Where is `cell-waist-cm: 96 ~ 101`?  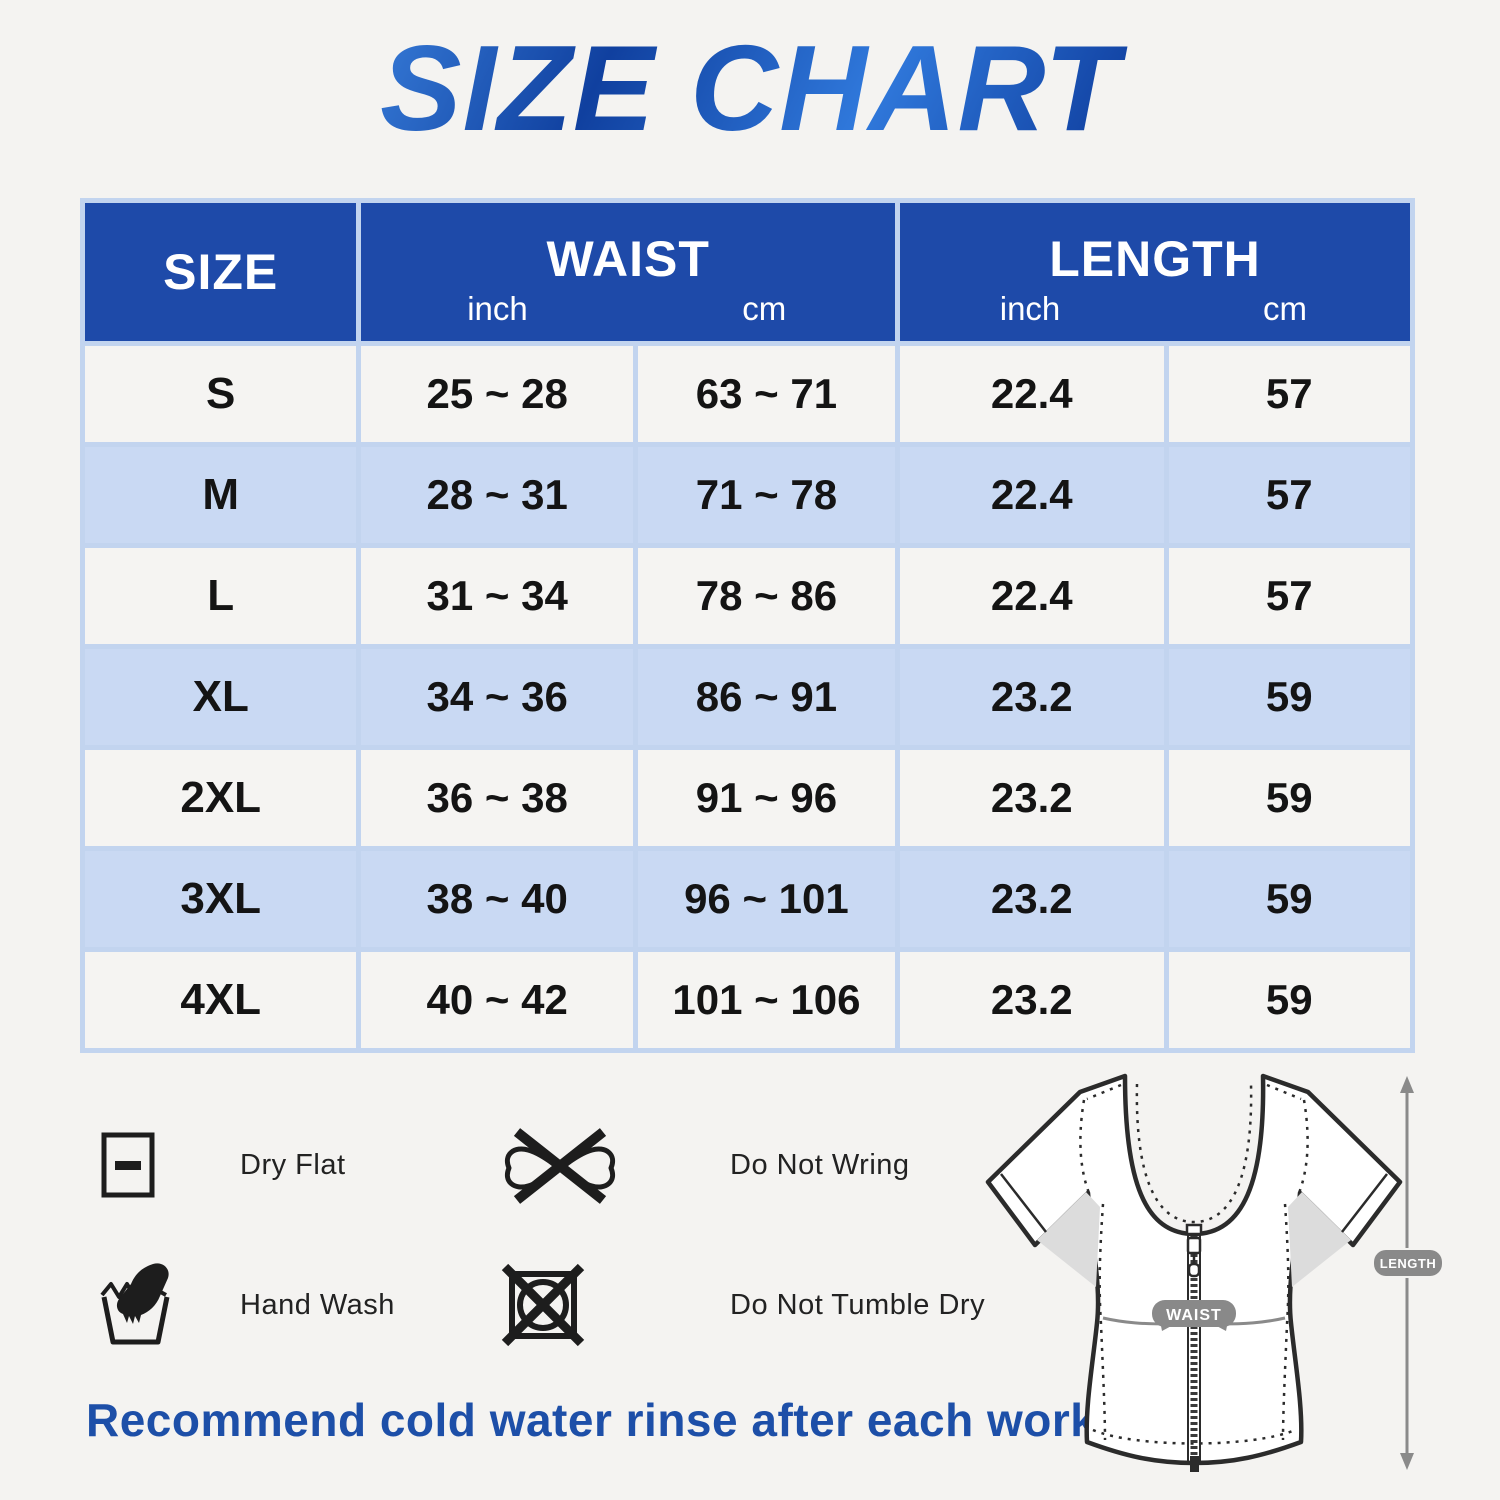
cell-waist-cm: 96 ~ 101 is located at coordinates (766, 899).